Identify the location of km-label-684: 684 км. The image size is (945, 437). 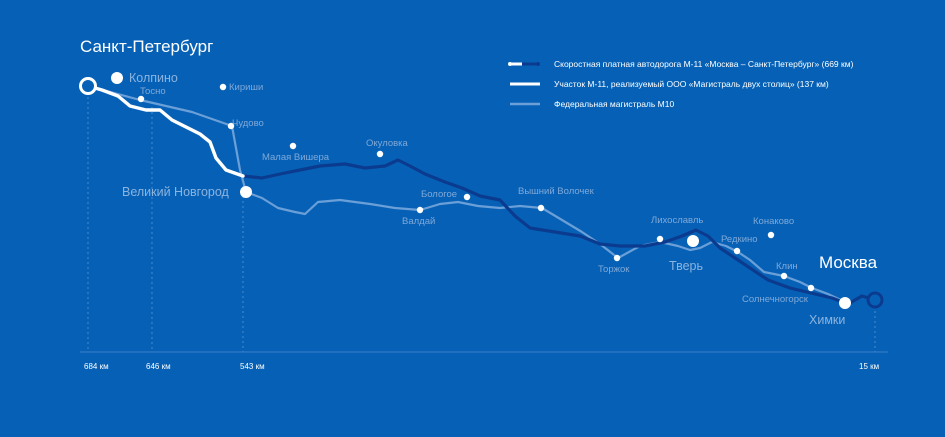
(96, 366).